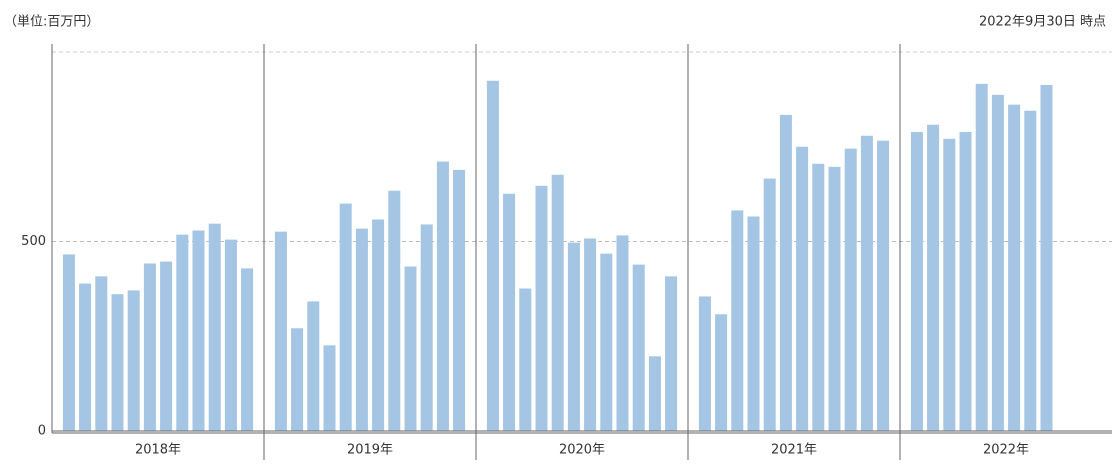  What do you see at coordinates (42, 431) in the screenshot?
I see `y-tick-label: 0` at bounding box center [42, 431].